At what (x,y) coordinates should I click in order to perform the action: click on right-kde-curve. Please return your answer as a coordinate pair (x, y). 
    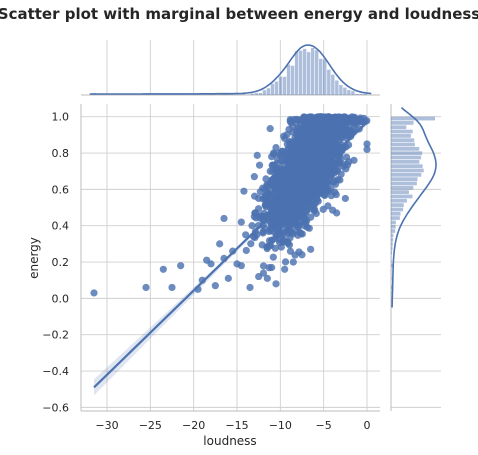
    Looking at the image, I should click on (414, 207).